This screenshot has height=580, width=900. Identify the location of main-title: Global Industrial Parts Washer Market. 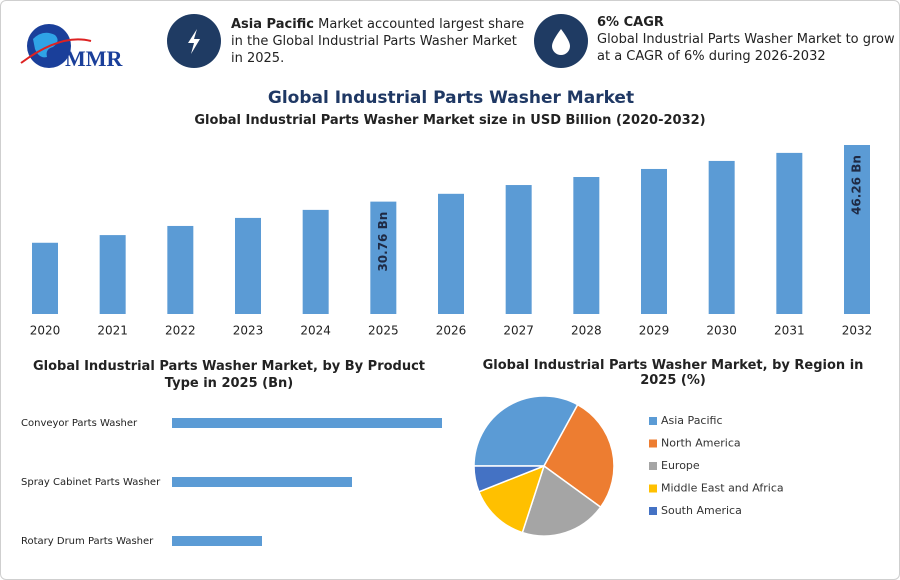
(451, 98).